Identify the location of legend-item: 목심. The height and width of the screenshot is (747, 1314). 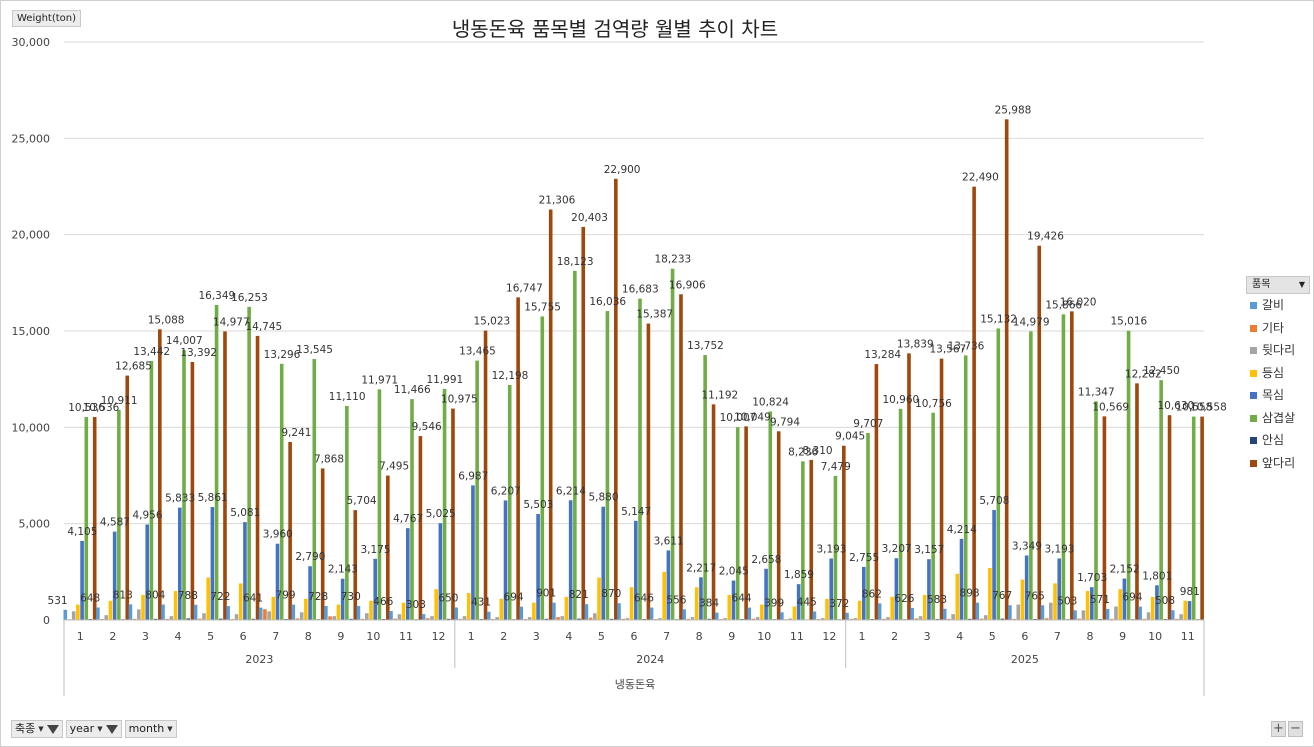
(1278, 395).